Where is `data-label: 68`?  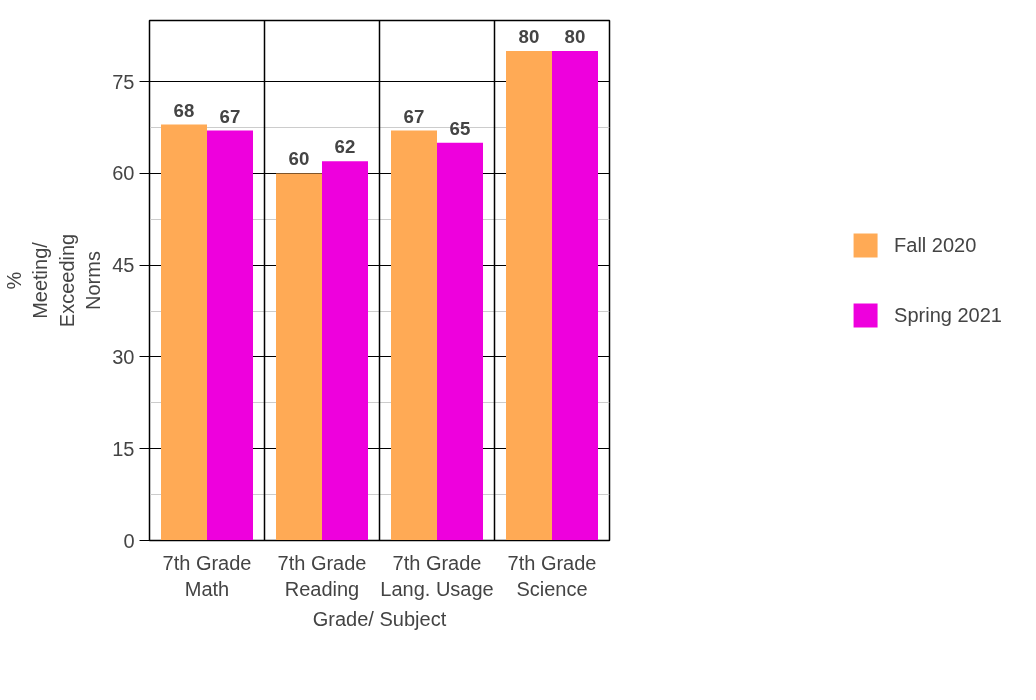
data-label: 68 is located at coordinates (184, 110).